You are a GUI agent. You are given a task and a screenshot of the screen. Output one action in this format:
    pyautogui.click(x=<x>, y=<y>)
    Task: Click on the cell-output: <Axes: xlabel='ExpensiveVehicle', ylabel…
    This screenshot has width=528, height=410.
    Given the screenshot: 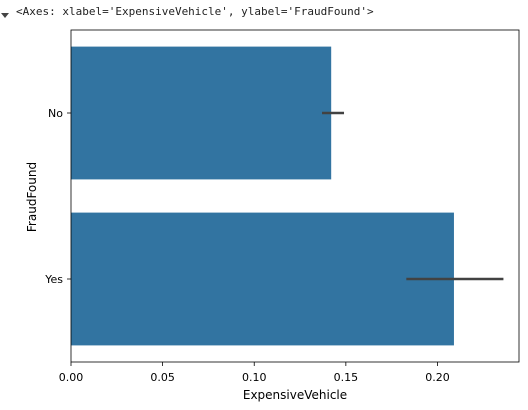 What is the action you would take?
    pyautogui.click(x=264, y=14)
    